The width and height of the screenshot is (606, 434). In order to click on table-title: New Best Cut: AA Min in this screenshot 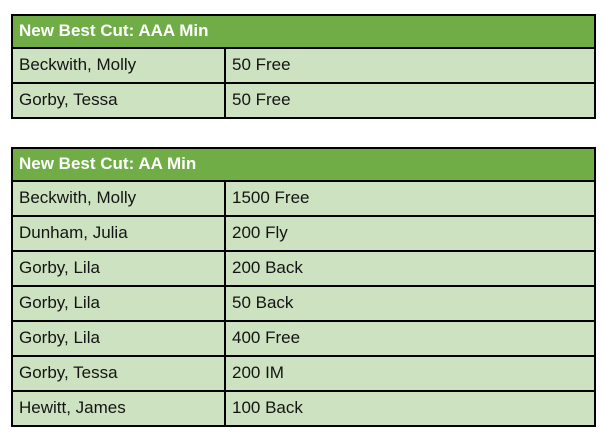, I will do `click(303, 164)`.